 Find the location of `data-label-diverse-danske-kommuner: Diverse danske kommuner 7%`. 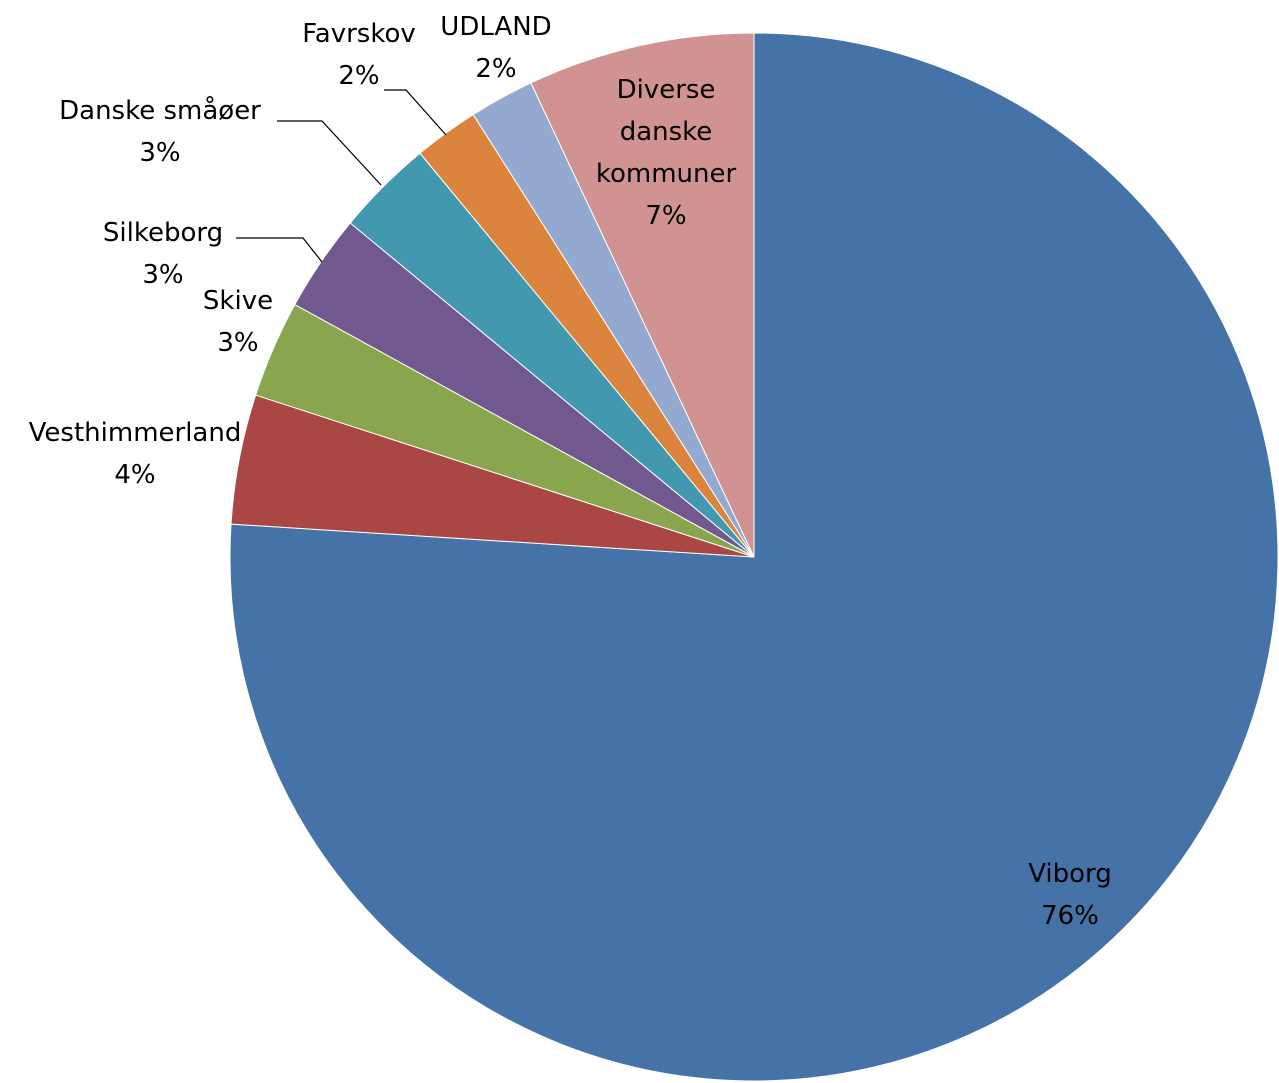

data-label-diverse-danske-kommuner: Diverse danske kommuner 7% is located at coordinates (666, 153).